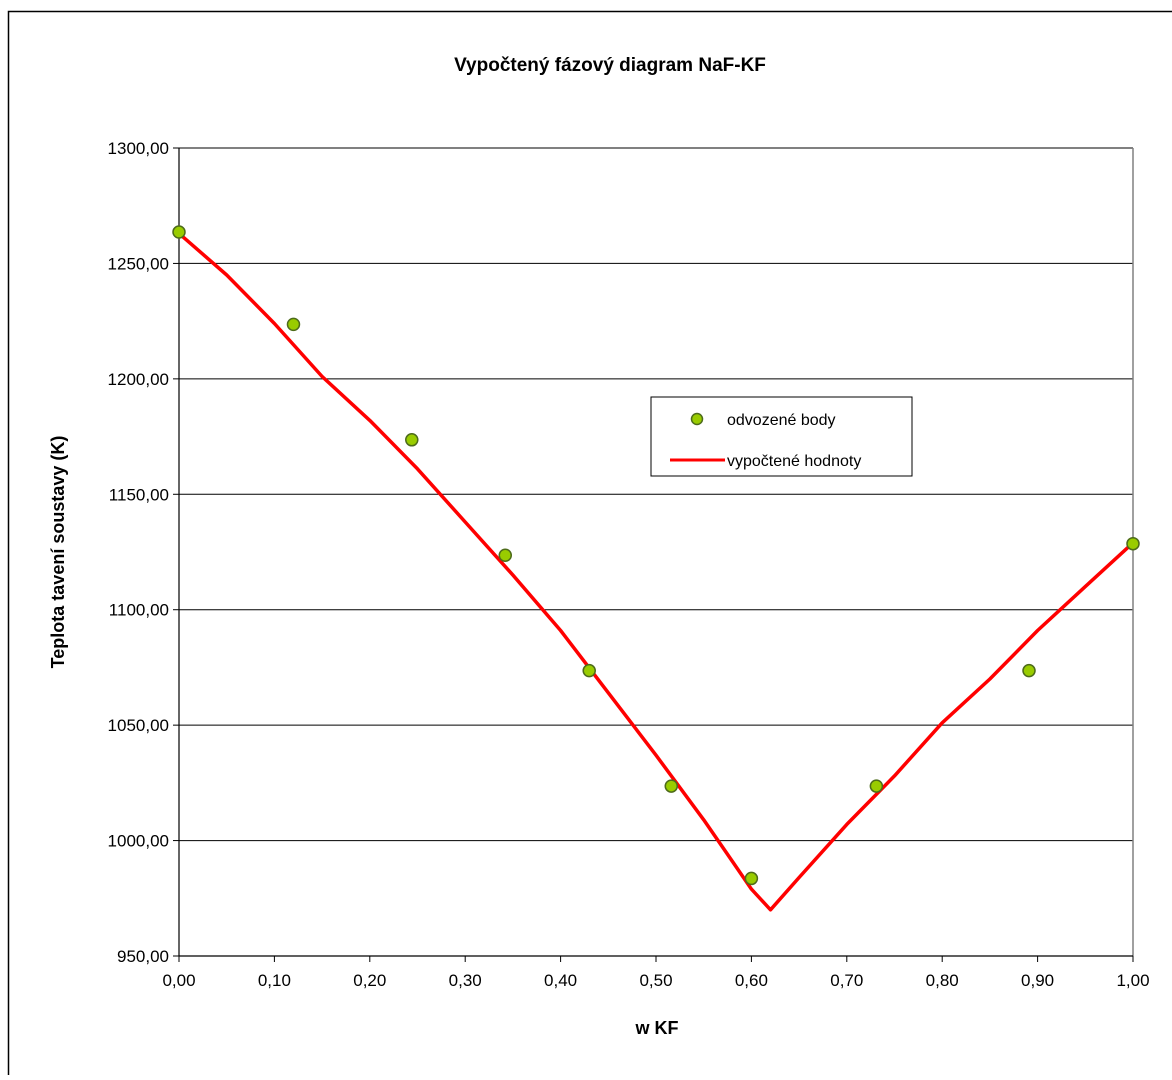 The height and width of the screenshot is (1080, 1172). What do you see at coordinates (274, 980) in the screenshot?
I see `x-tick-label: 0,10` at bounding box center [274, 980].